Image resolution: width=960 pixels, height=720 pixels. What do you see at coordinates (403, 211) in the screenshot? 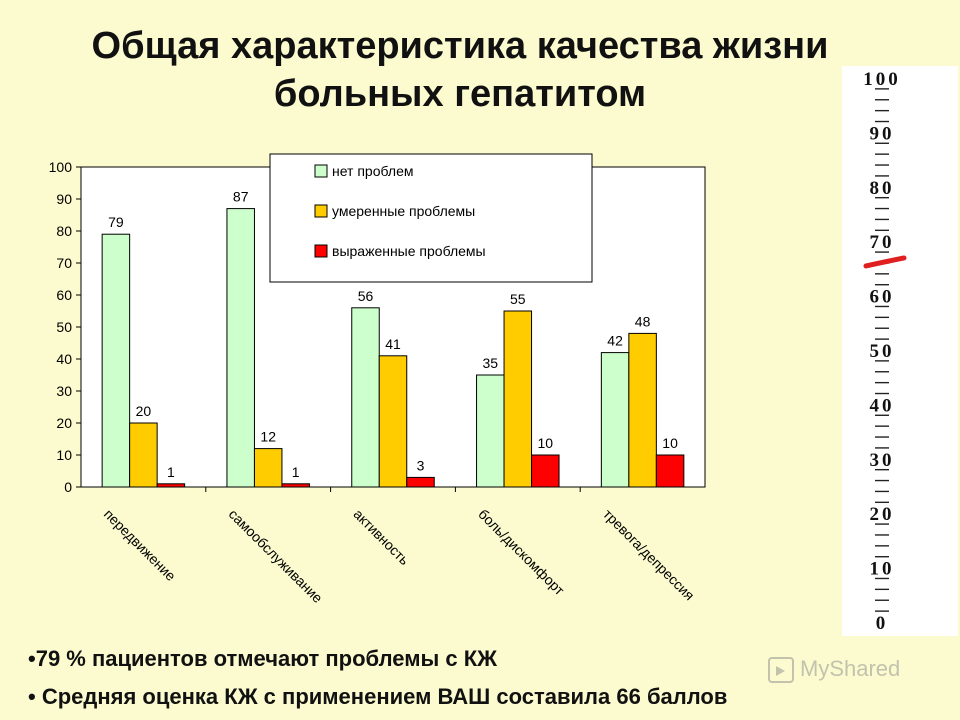
I see `legend-label: умеренные проблемы` at bounding box center [403, 211].